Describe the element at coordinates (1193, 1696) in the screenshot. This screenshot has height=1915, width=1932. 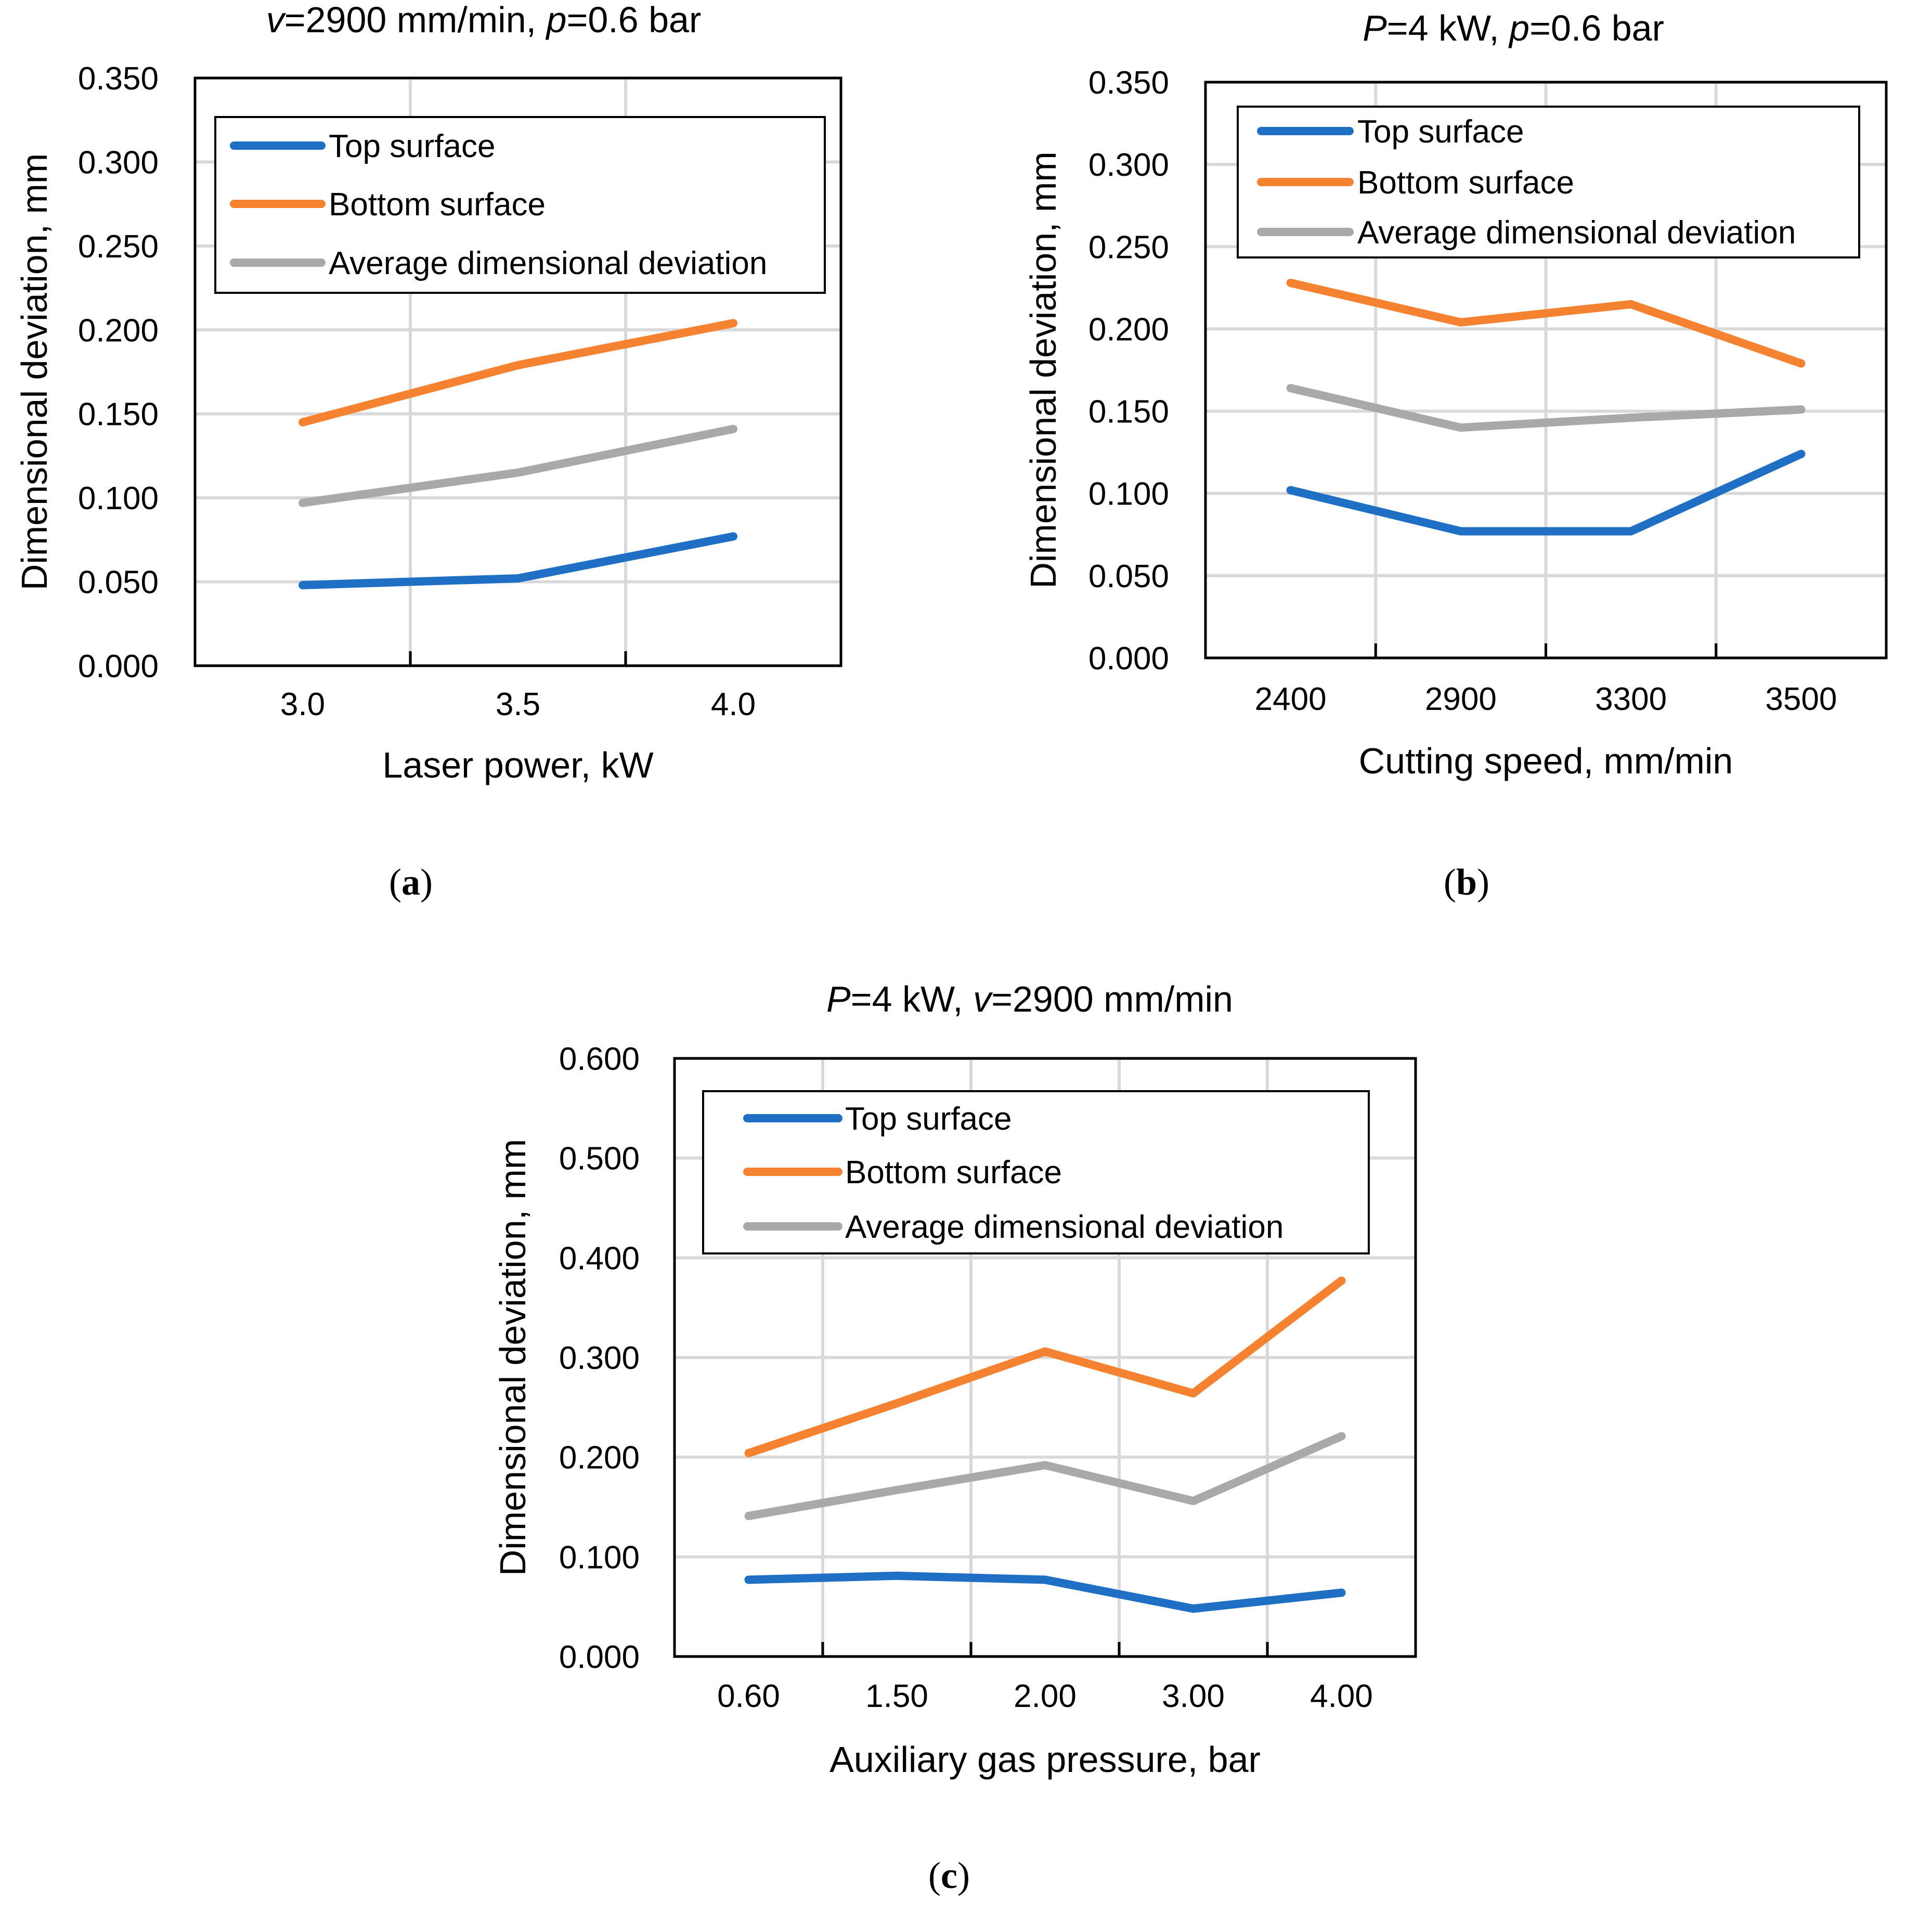
I see `x-tick-label: 3.00` at that location.